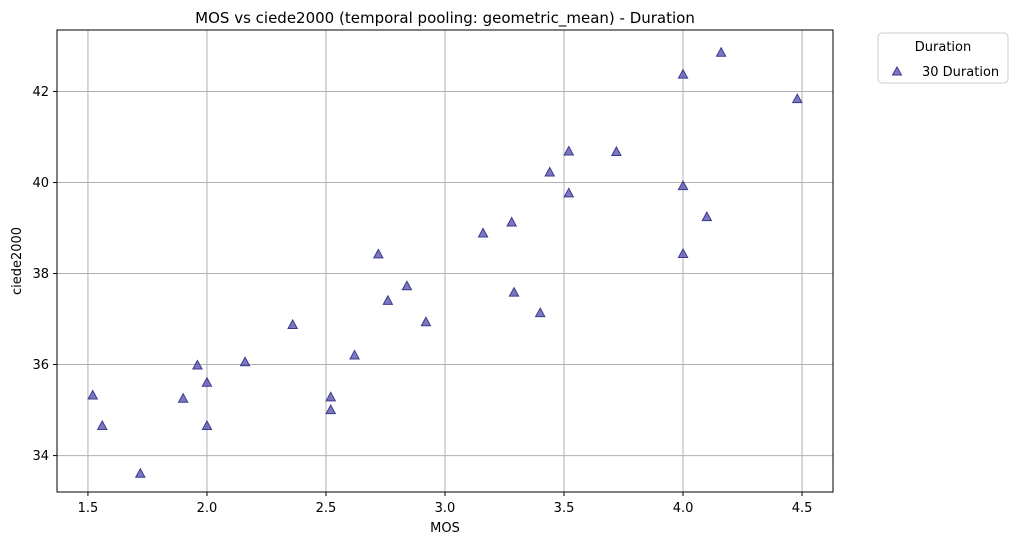 The width and height of the screenshot is (1020, 545). What do you see at coordinates (897, 70) in the screenshot?
I see `legend-marker-triangle` at bounding box center [897, 70].